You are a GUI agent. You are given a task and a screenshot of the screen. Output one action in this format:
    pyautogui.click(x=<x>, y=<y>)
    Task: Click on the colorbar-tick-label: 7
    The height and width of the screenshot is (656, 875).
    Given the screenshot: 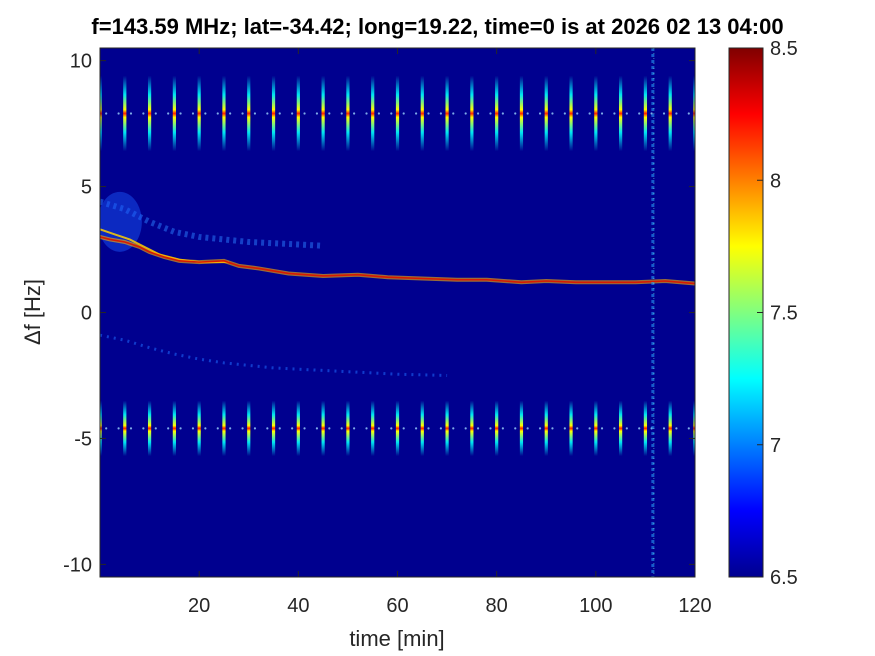 What is the action you would take?
    pyautogui.click(x=775, y=446)
    